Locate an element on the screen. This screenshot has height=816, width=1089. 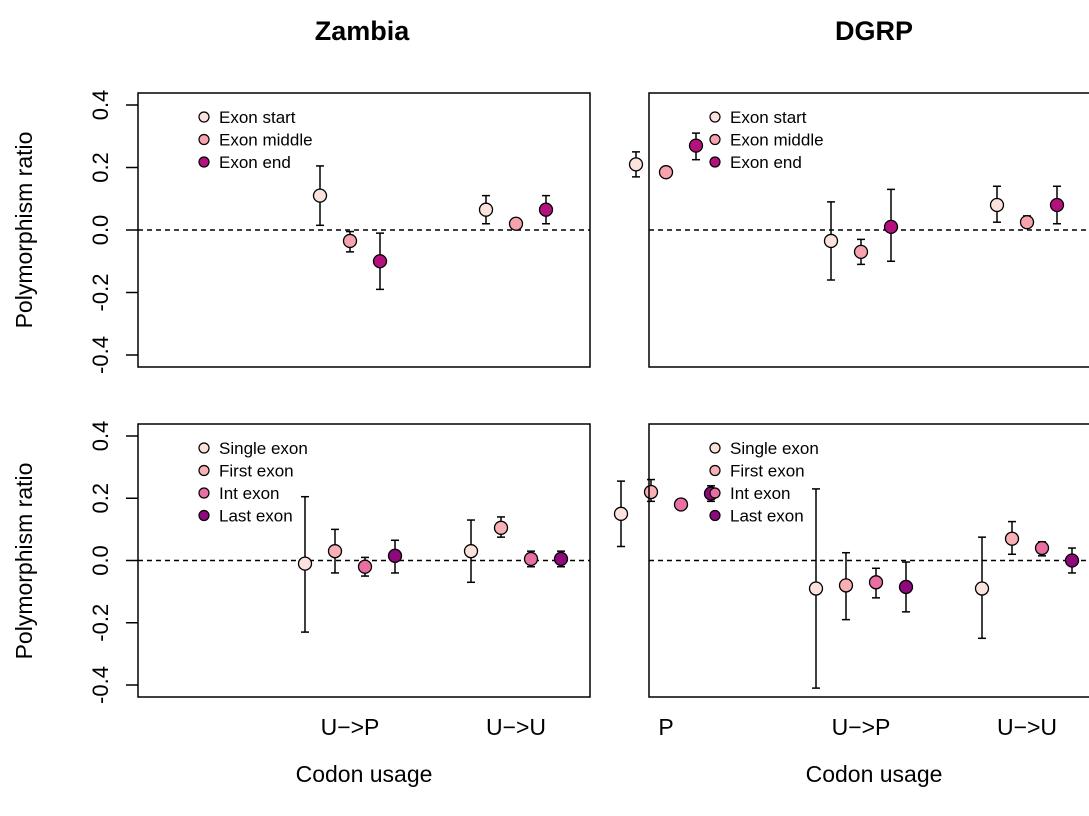
xlabel-dgrp: Codon usage is located at coordinates (874, 774).